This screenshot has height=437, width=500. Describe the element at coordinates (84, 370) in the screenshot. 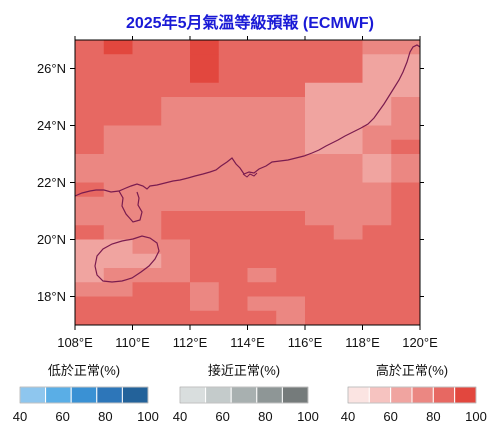

I see `colorbar-title: 低於正常(%)` at that location.